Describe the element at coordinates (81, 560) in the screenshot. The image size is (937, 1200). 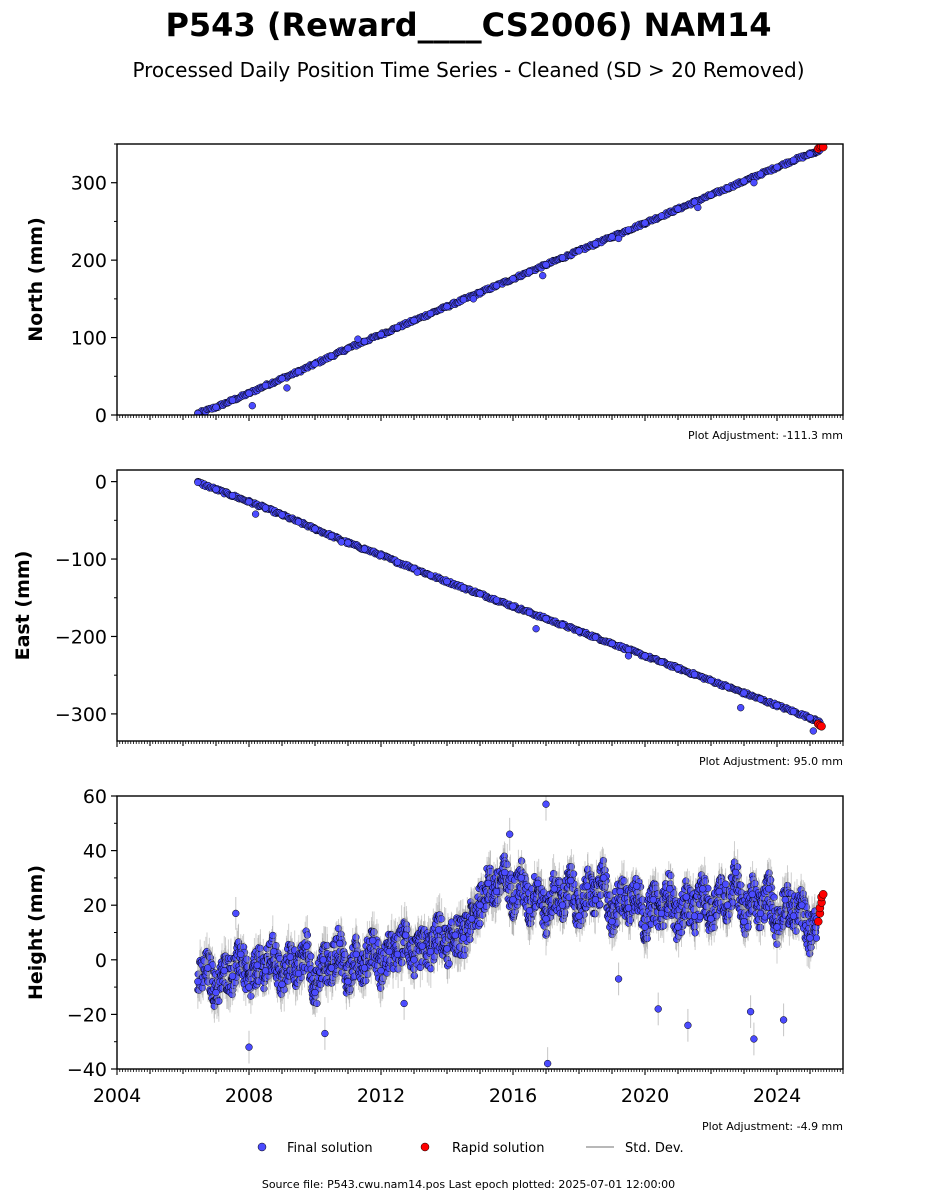
I see `y-tick-label: −100` at that location.